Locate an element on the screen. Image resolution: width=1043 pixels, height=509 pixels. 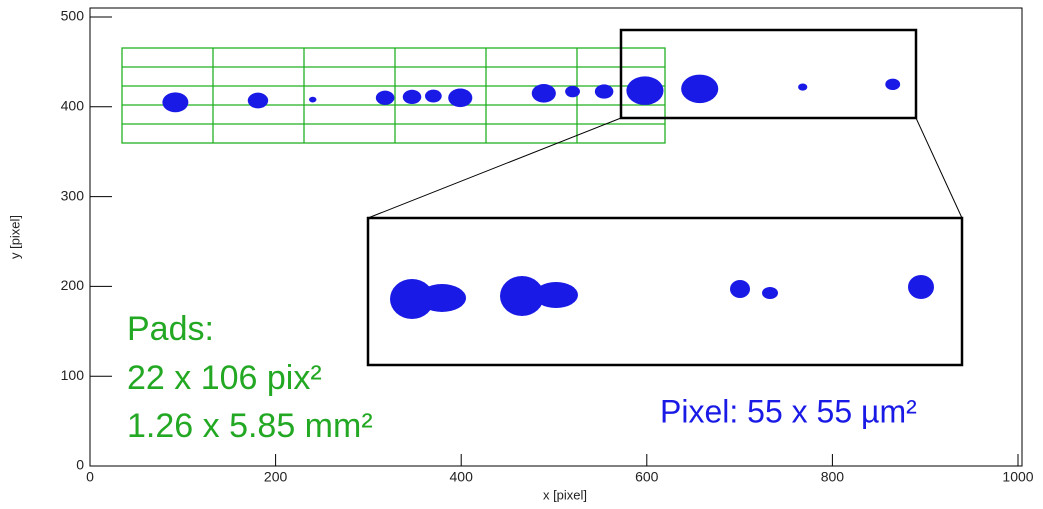
y-tick-label: 300 is located at coordinates (73, 195).